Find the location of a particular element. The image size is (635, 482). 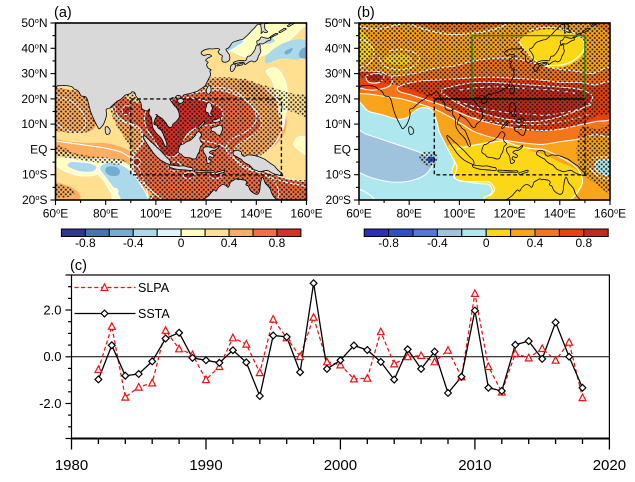

svg-text: SLPA is located at coordinates (154, 288).